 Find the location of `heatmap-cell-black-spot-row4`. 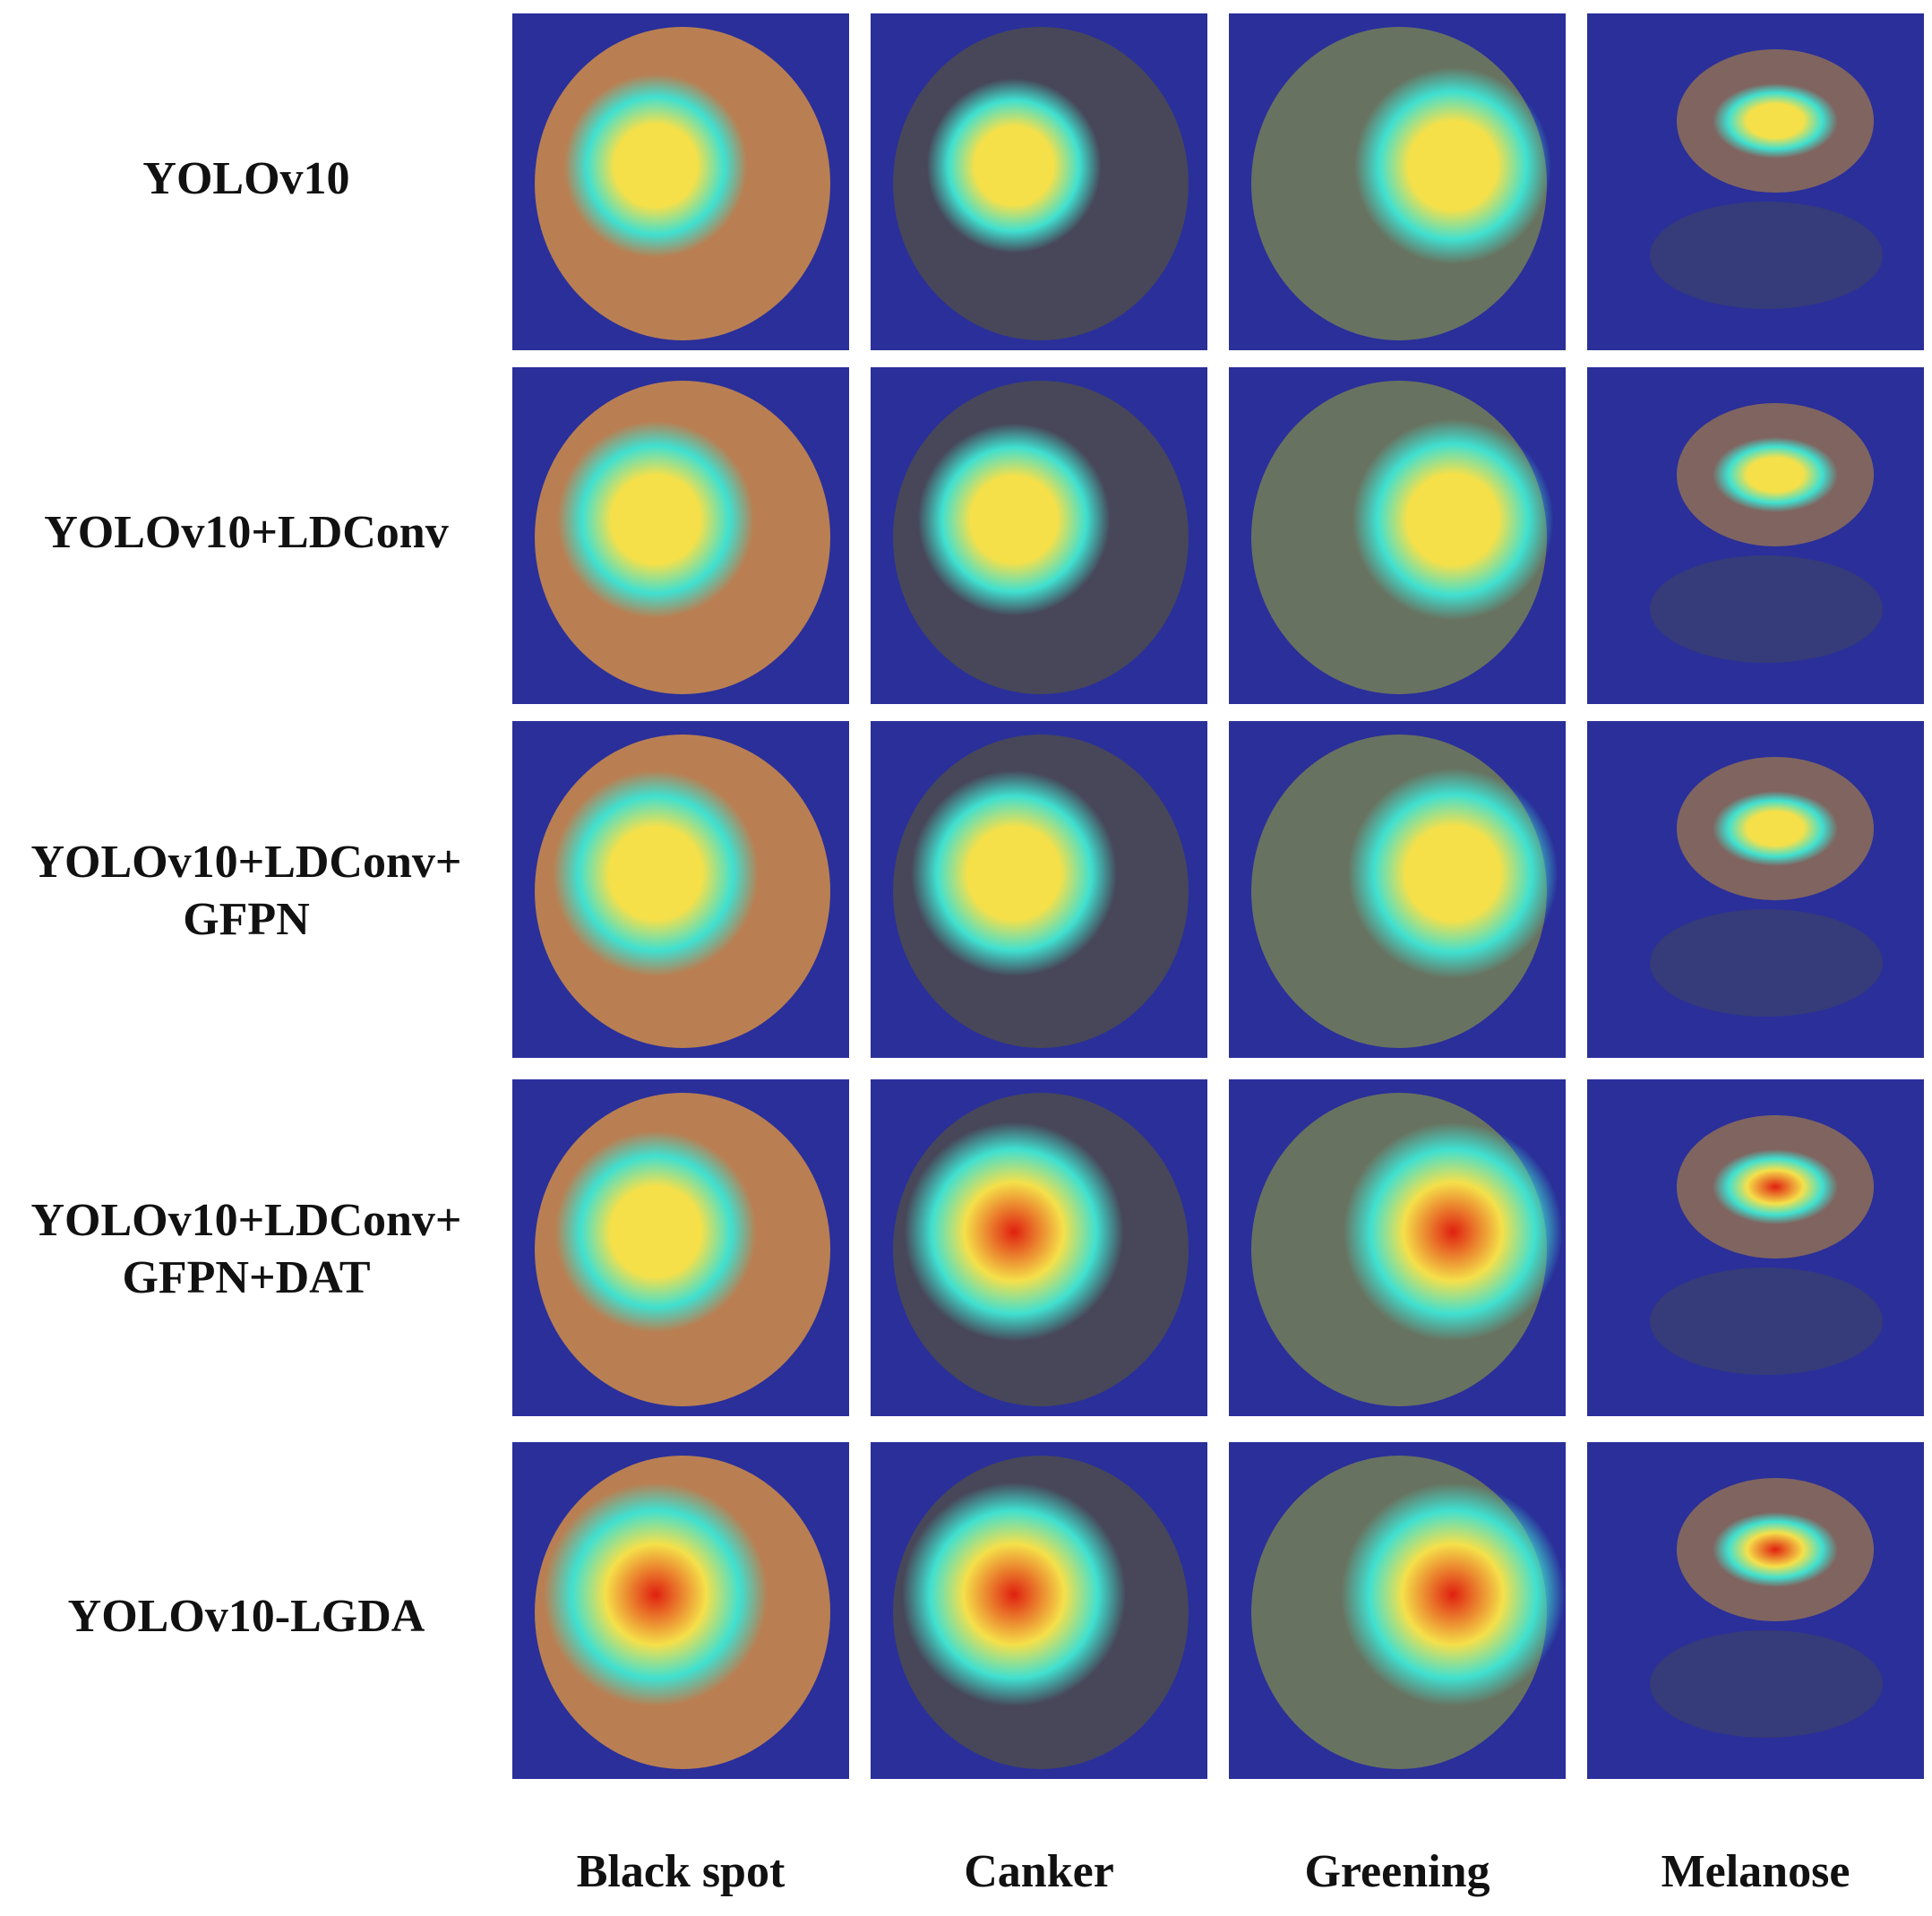

heatmap-cell-black-spot-row4 is located at coordinates (680, 1247).